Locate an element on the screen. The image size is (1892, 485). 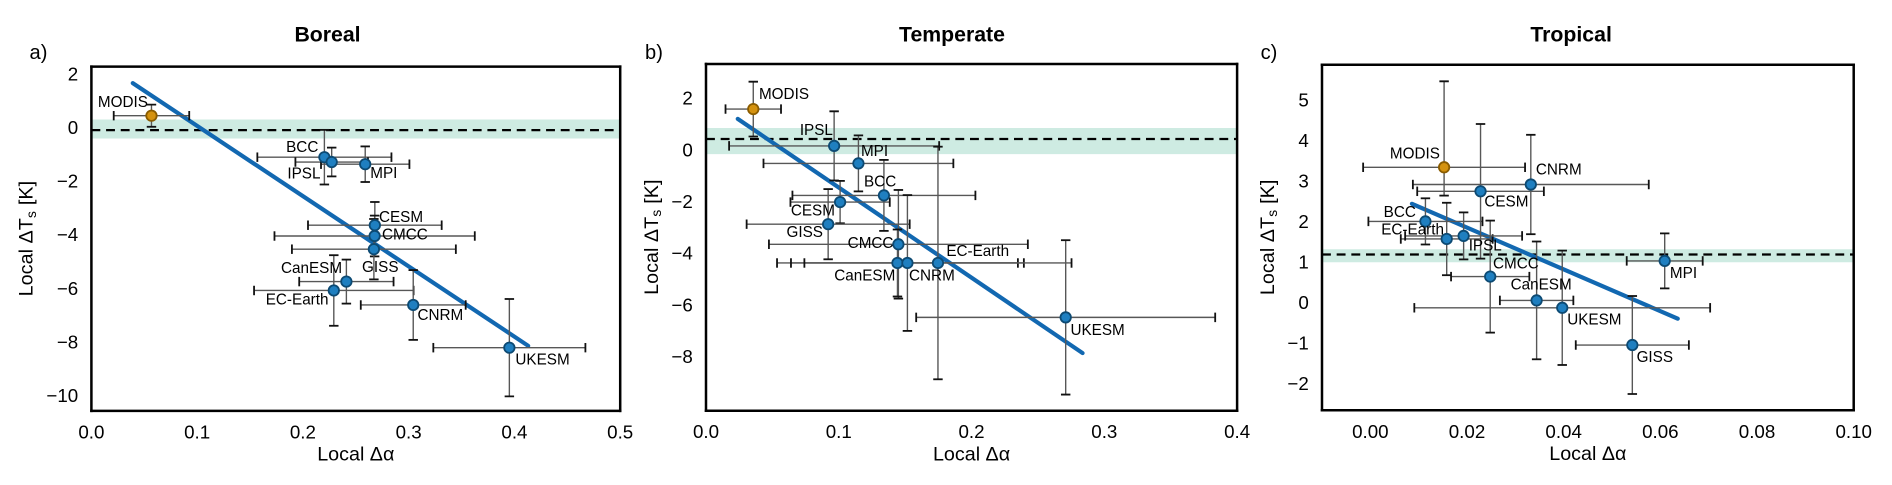
svg-text: 5 is located at coordinates (1303, 99).